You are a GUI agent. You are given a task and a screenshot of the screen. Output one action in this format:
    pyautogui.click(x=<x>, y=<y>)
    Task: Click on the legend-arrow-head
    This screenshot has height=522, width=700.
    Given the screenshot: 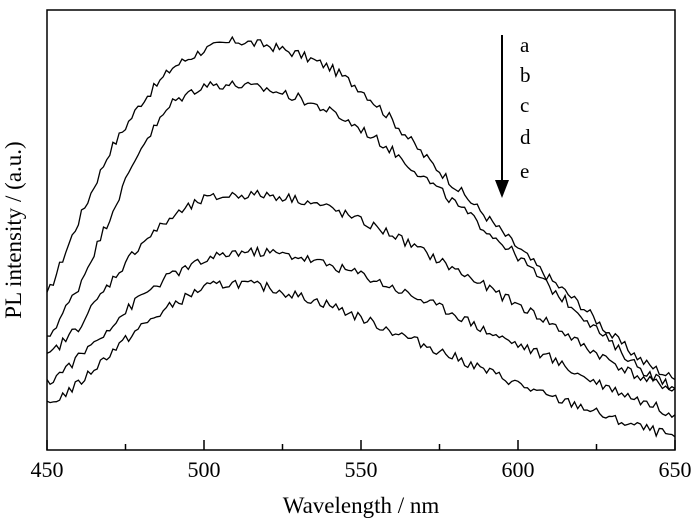 What is the action you would take?
    pyautogui.click(x=502, y=189)
    